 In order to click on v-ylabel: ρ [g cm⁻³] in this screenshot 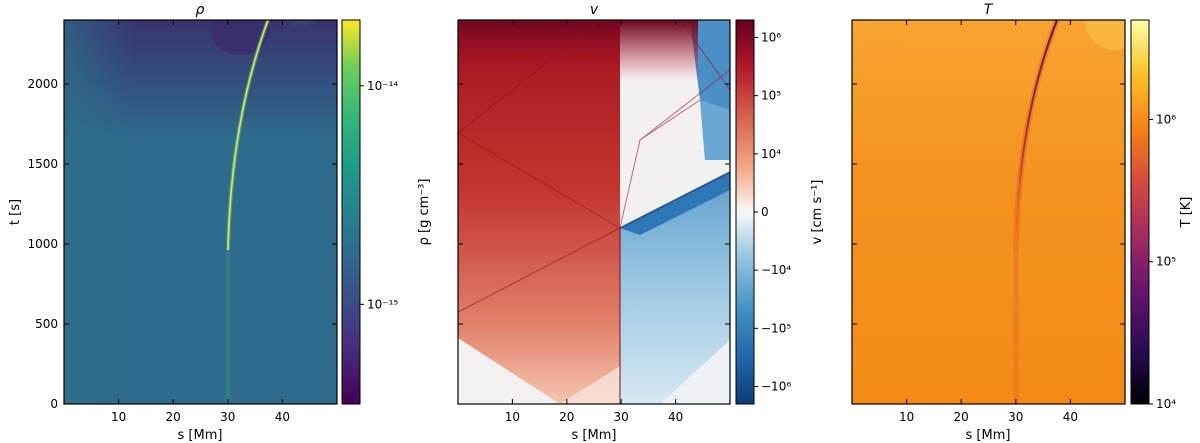, I will do `click(424, 212)`.